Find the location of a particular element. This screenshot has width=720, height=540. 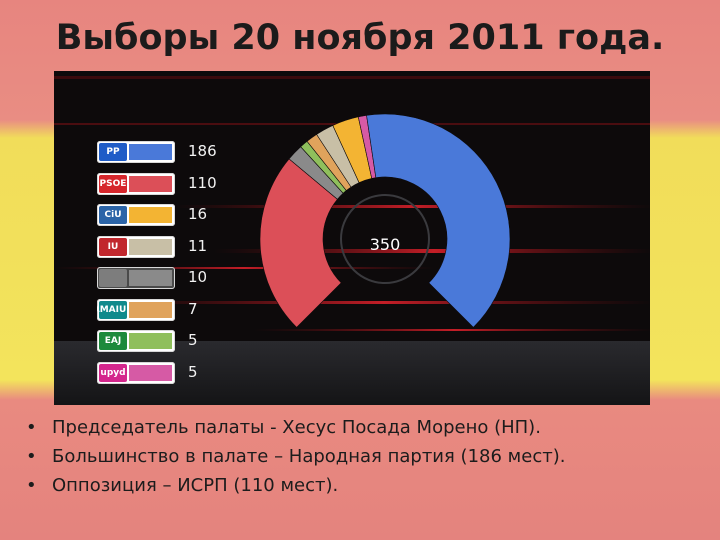

party-badge: AMAIUR is located at coordinates (136, 309).